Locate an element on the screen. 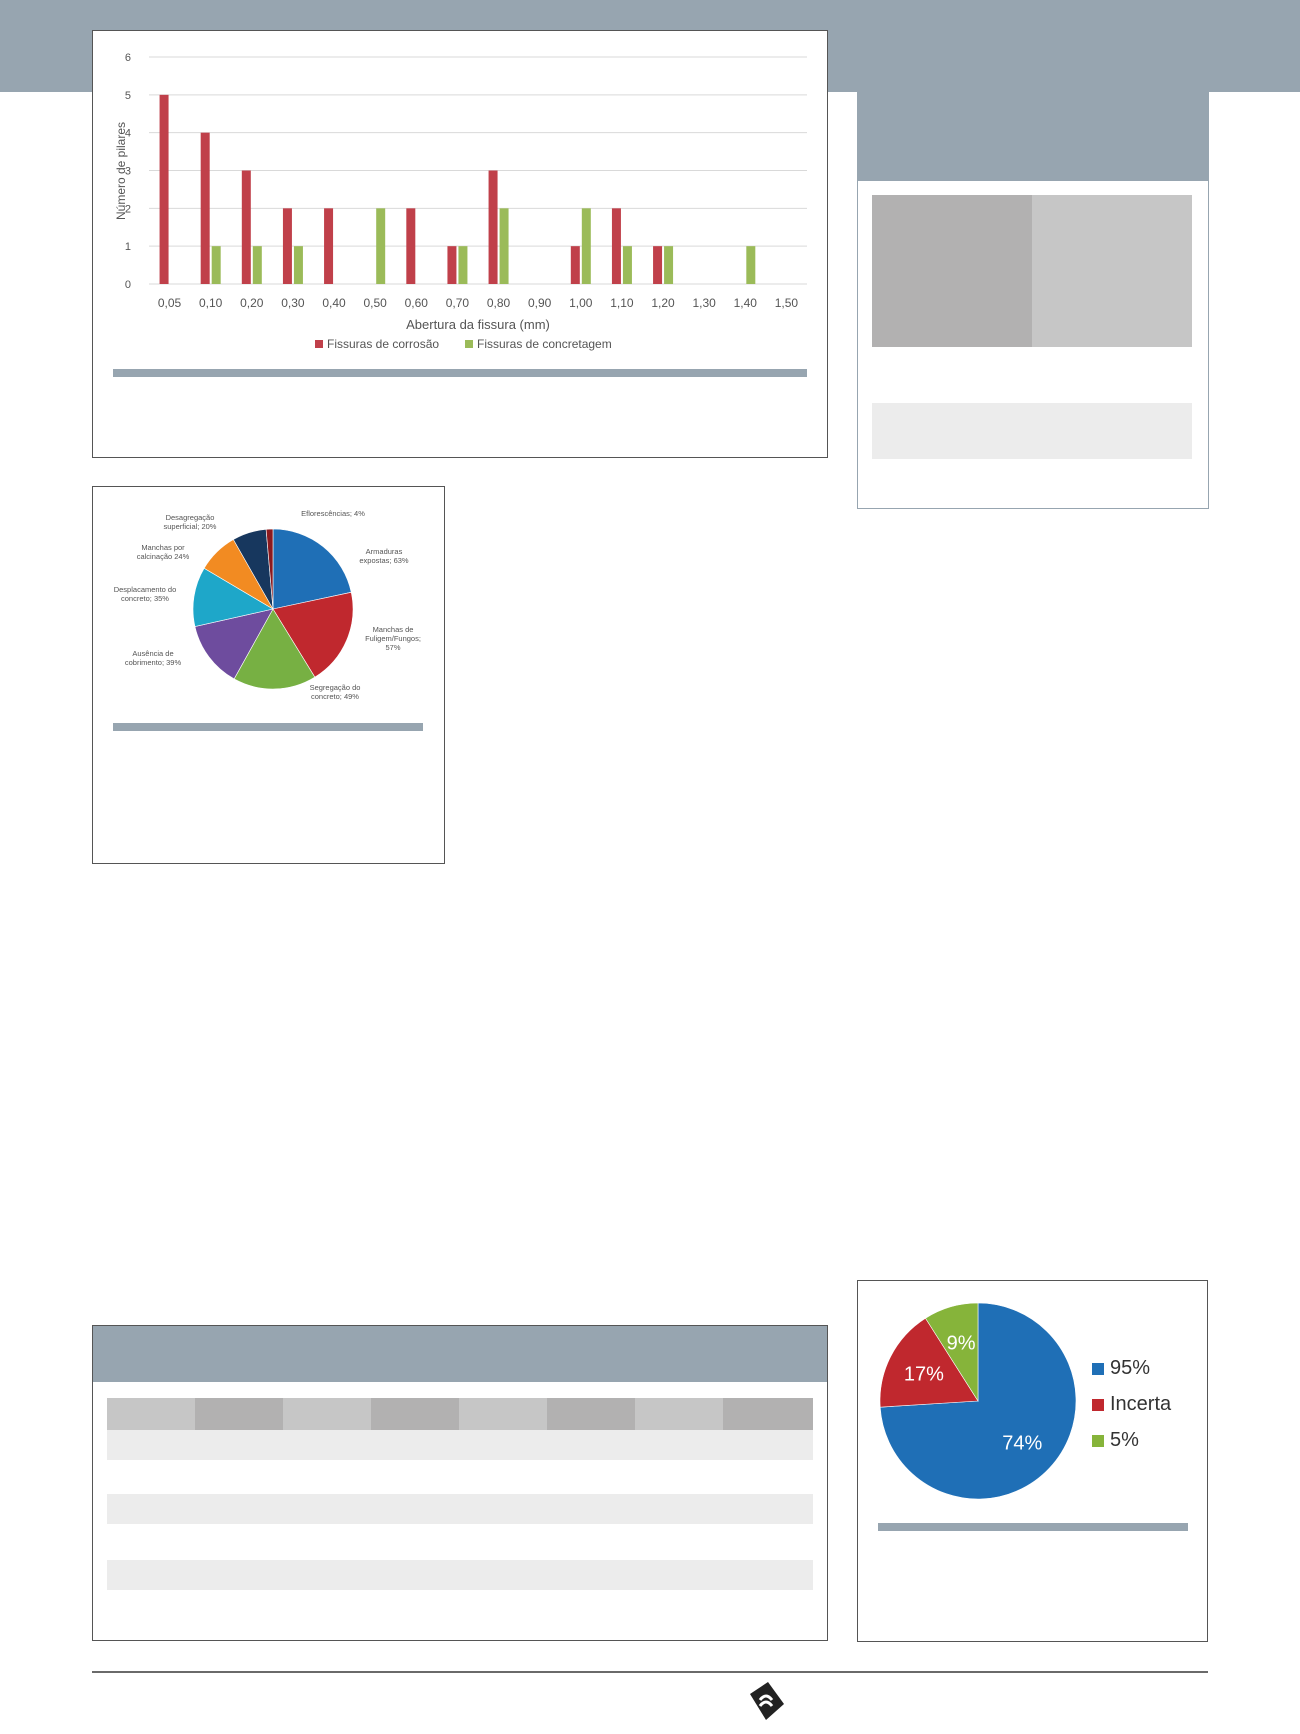 The image size is (1300, 1734). x-tick-label: 0,90 is located at coordinates (540, 303).